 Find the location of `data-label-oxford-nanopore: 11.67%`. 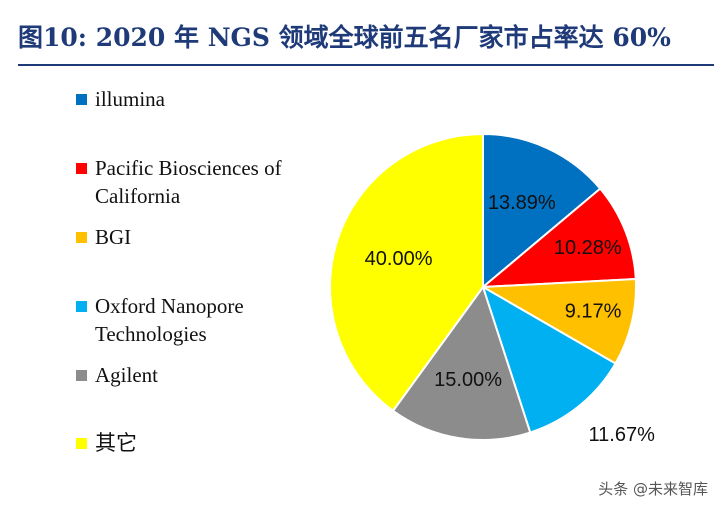

data-label-oxford-nanopore: 11.67% is located at coordinates (622, 435).